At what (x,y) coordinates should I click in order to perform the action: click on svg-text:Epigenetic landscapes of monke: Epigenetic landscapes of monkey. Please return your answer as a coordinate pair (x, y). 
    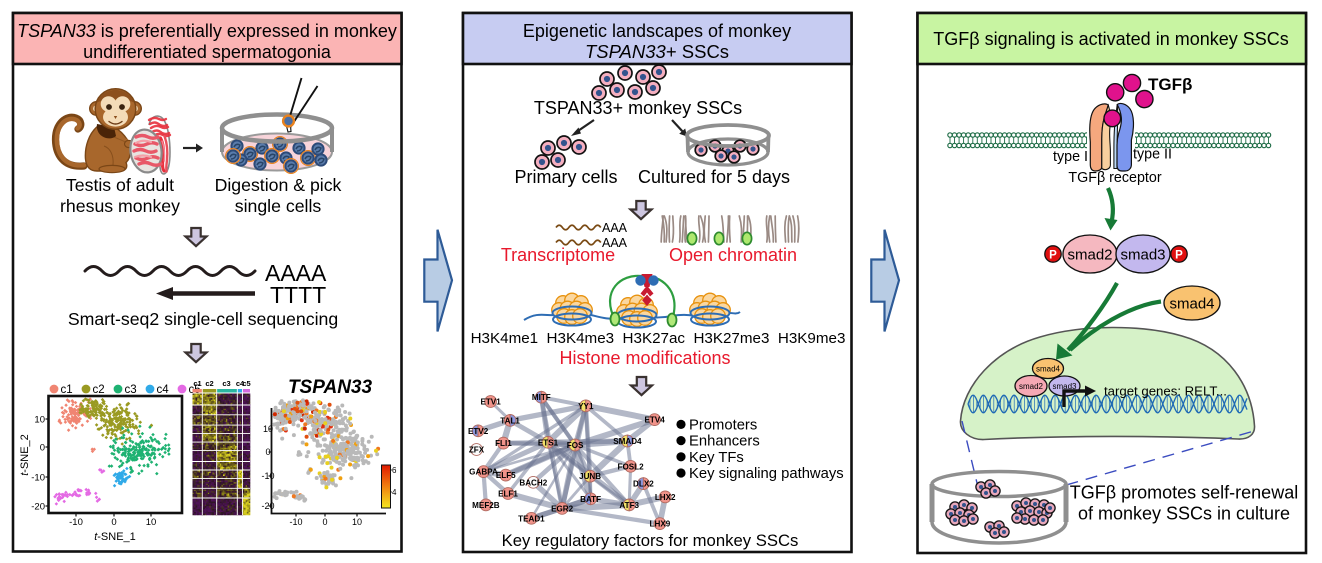
    Looking at the image, I should click on (657, 31).